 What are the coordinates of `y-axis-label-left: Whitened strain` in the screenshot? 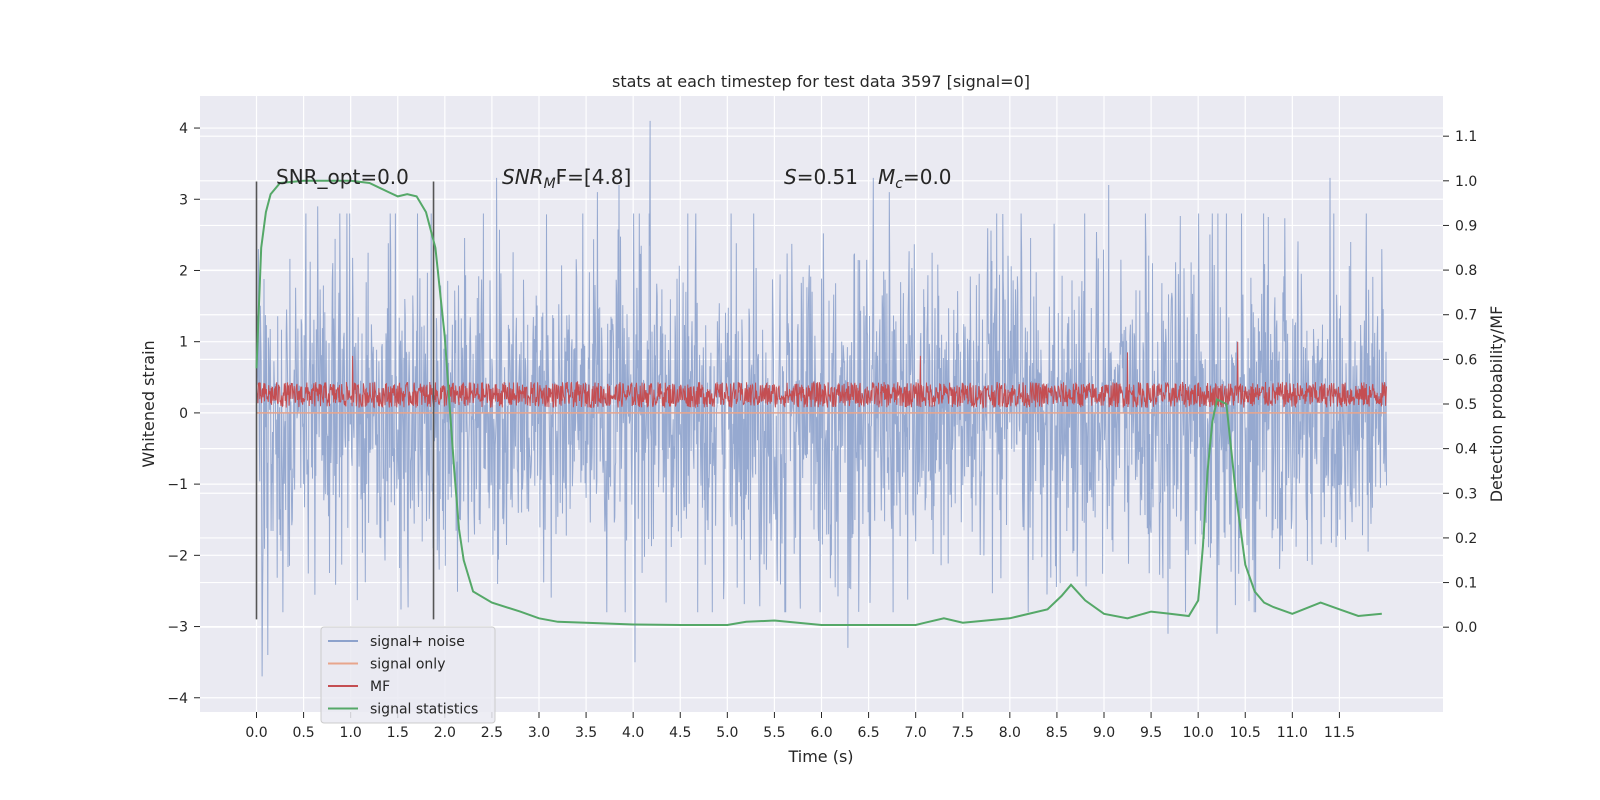 It's located at (148, 403).